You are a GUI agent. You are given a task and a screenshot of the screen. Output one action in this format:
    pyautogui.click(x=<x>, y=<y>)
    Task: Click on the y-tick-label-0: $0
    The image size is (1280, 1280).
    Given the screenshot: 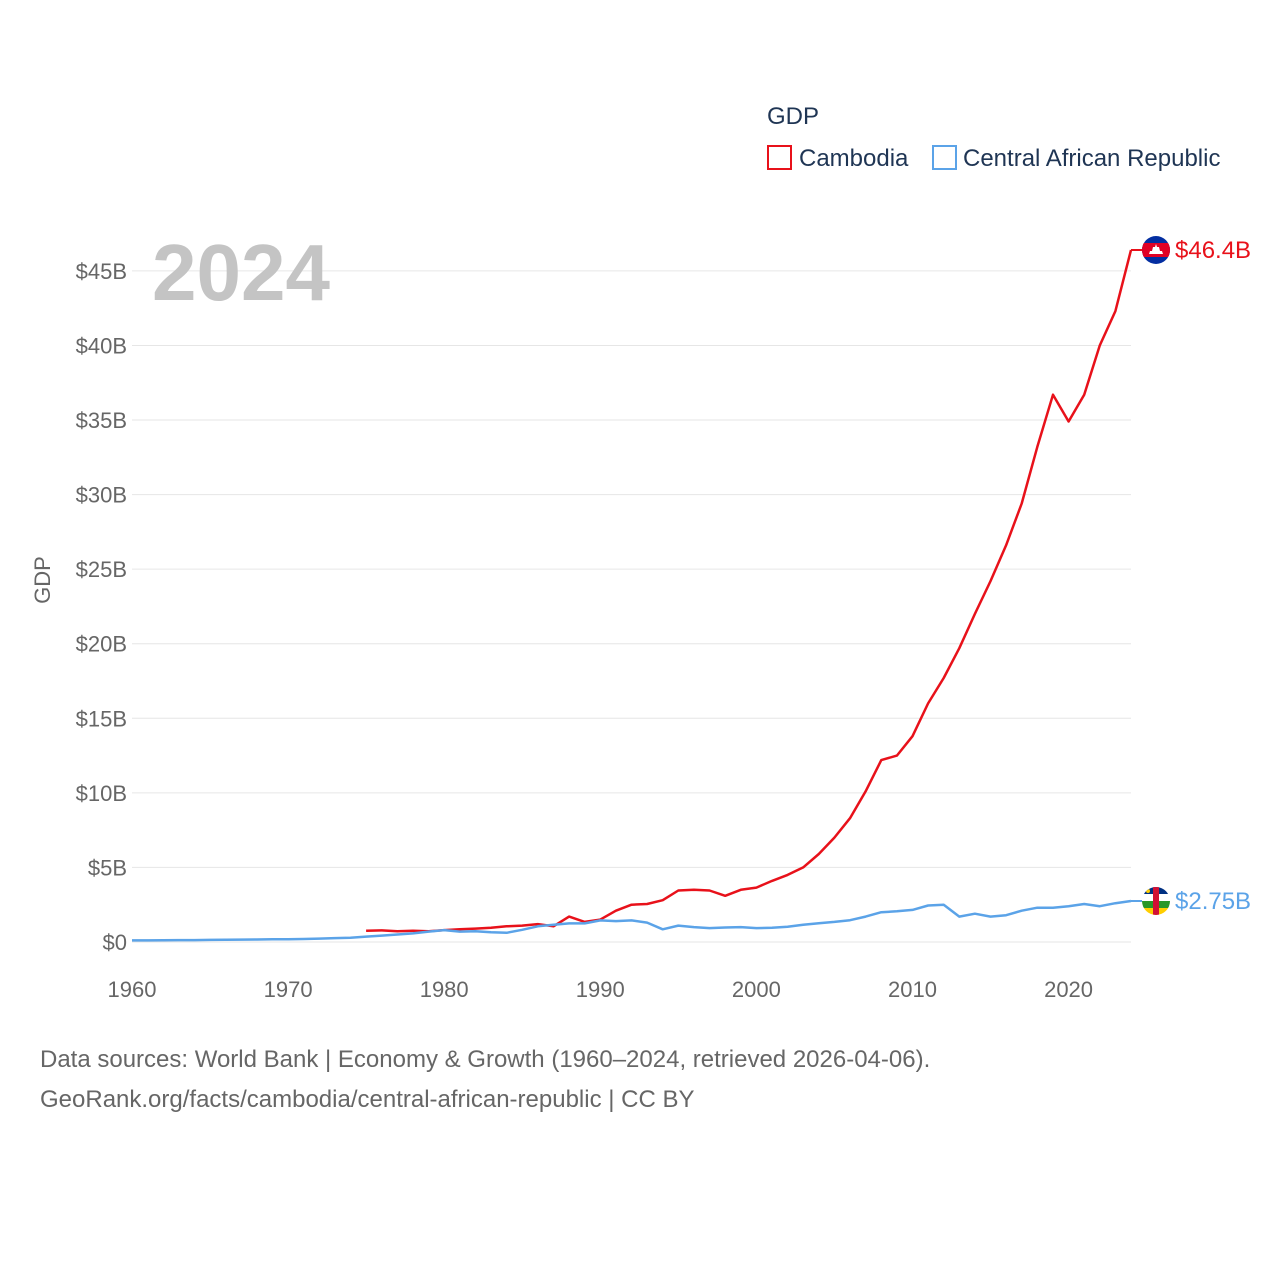 What is the action you would take?
    pyautogui.click(x=115, y=942)
    